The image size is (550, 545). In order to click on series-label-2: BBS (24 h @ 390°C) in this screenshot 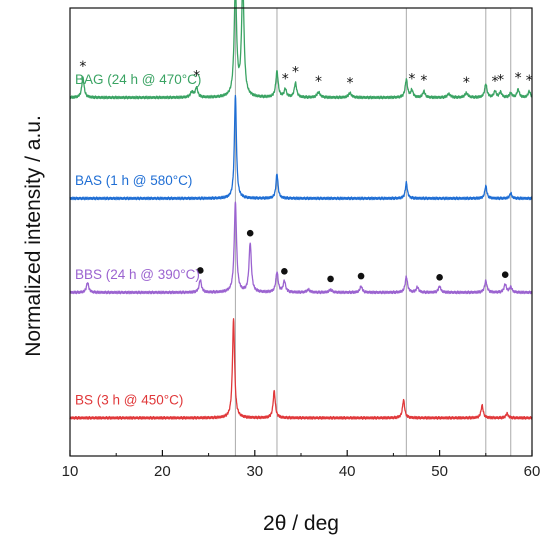, I will do `click(137, 274)`.